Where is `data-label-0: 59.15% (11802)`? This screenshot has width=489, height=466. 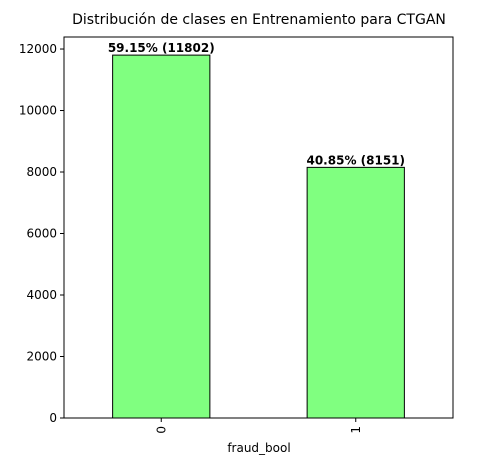 data-label-0: 59.15% (11802) is located at coordinates (161, 48).